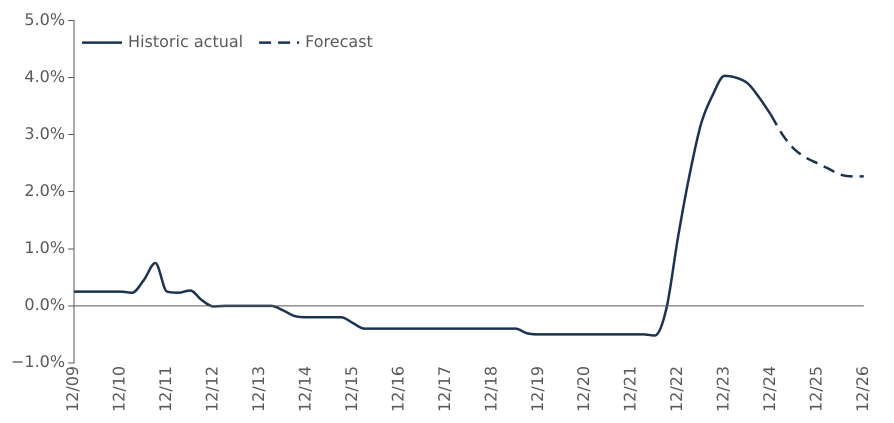  What do you see at coordinates (723, 389) in the screenshot?
I see `x-tick-label: 12/23` at bounding box center [723, 389].